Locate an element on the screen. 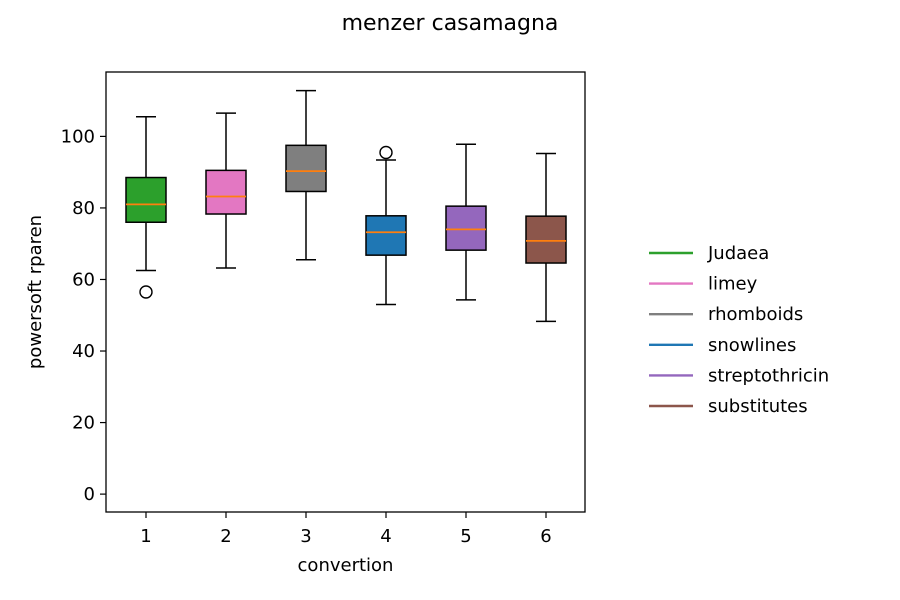 The height and width of the screenshot is (600, 900). box-streptothricin is located at coordinates (466, 222).